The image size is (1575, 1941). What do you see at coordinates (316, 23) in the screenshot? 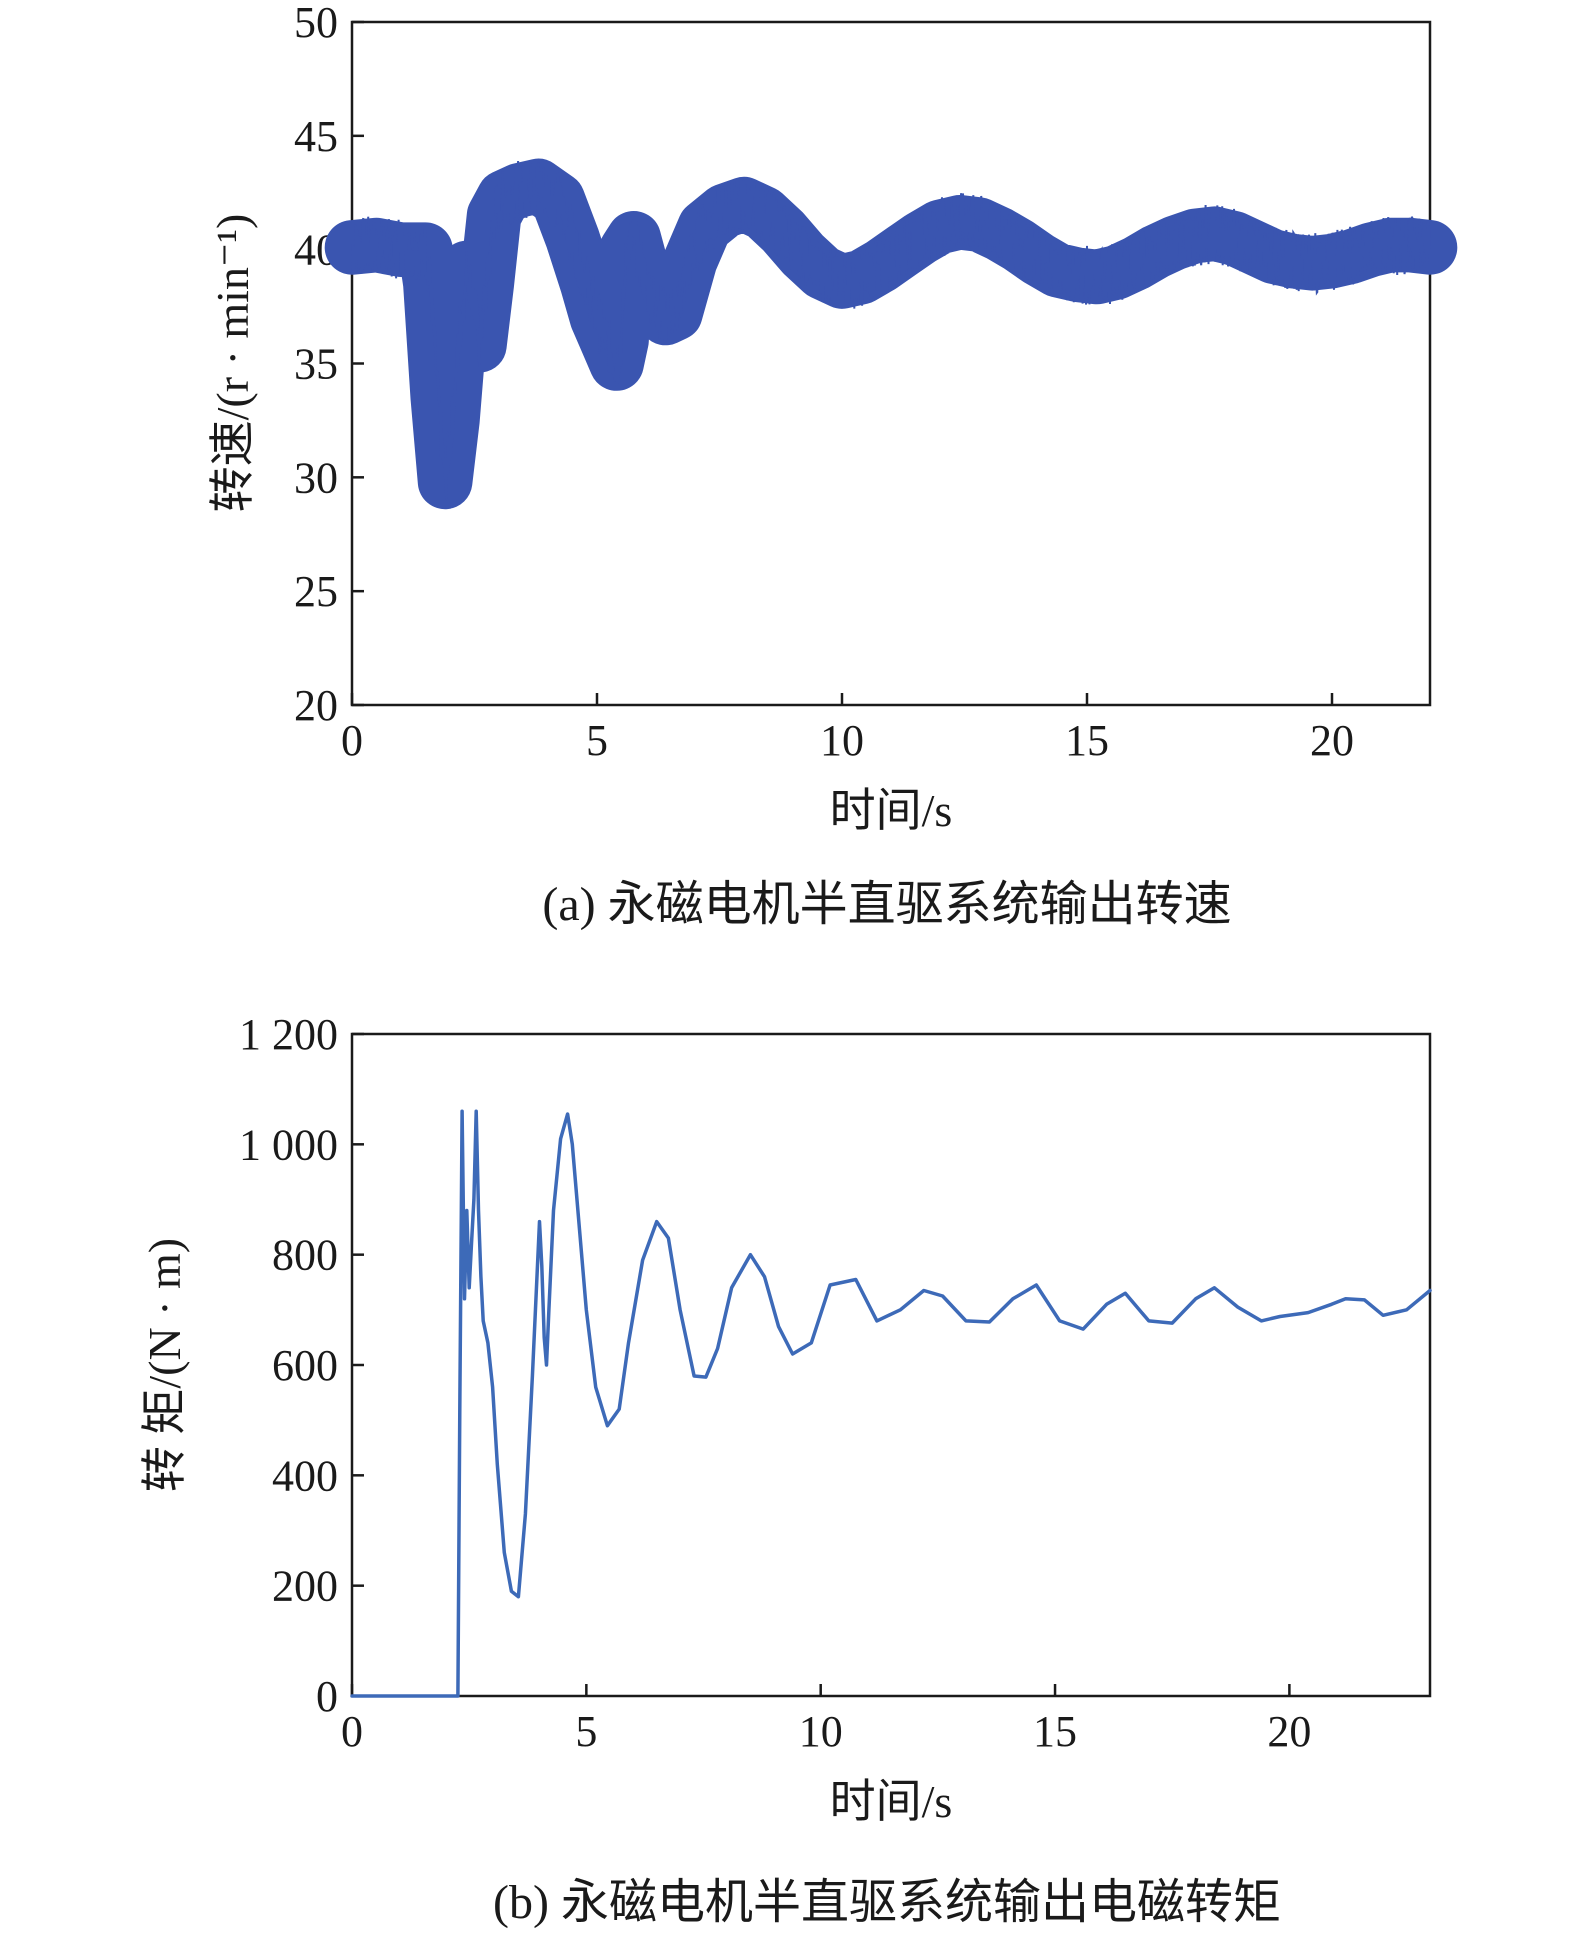
I see `speed-y-tick-label: 50` at bounding box center [316, 23].